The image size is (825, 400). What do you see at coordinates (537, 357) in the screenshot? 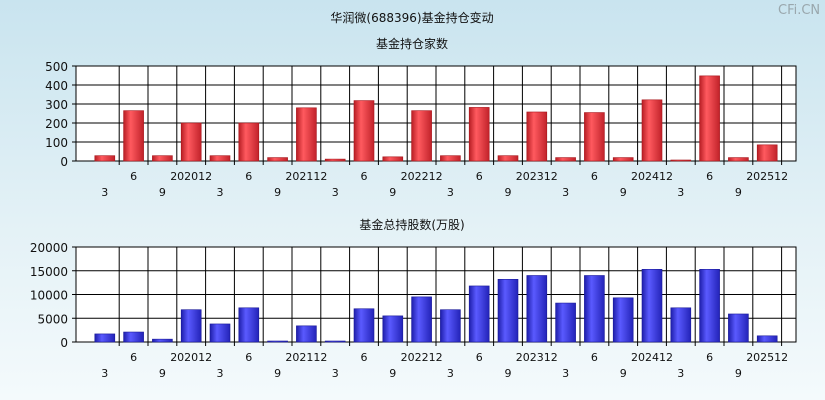
I see `x-tick-label: 202312` at bounding box center [537, 357].